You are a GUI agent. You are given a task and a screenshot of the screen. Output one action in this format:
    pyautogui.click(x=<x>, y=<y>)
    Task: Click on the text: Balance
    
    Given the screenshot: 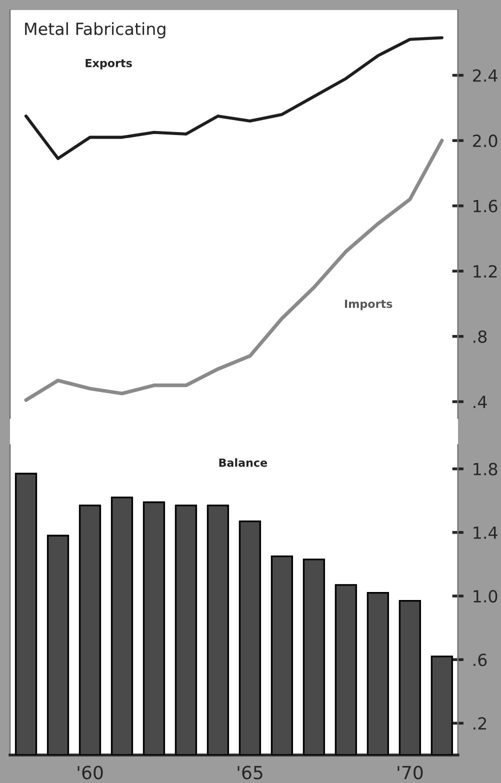 What is the action you would take?
    pyautogui.click(x=243, y=462)
    